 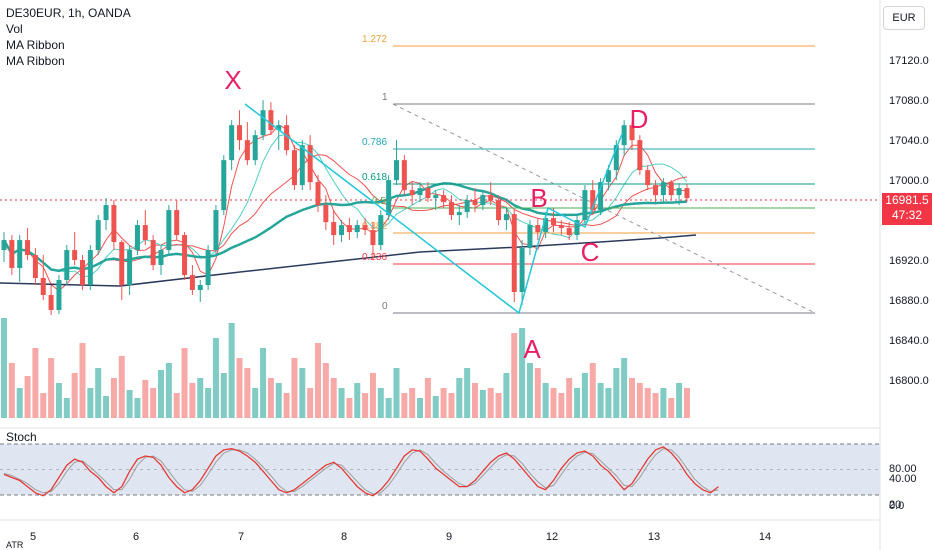 What do you see at coordinates (400, 537) in the screenshot?
I see `time-axis: 5 6 7 8 9 12 13 14` at bounding box center [400, 537].